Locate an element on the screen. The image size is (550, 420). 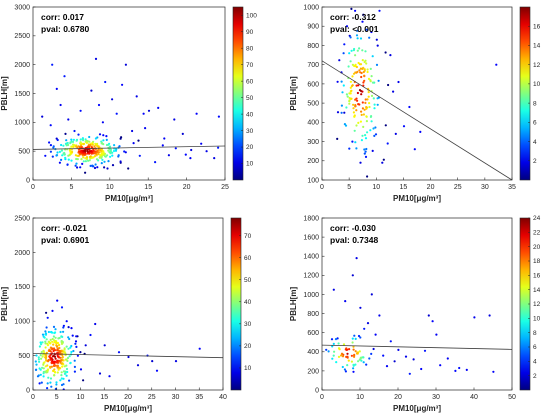
y-tick-label: 1200 is located at coordinates (311, 276).